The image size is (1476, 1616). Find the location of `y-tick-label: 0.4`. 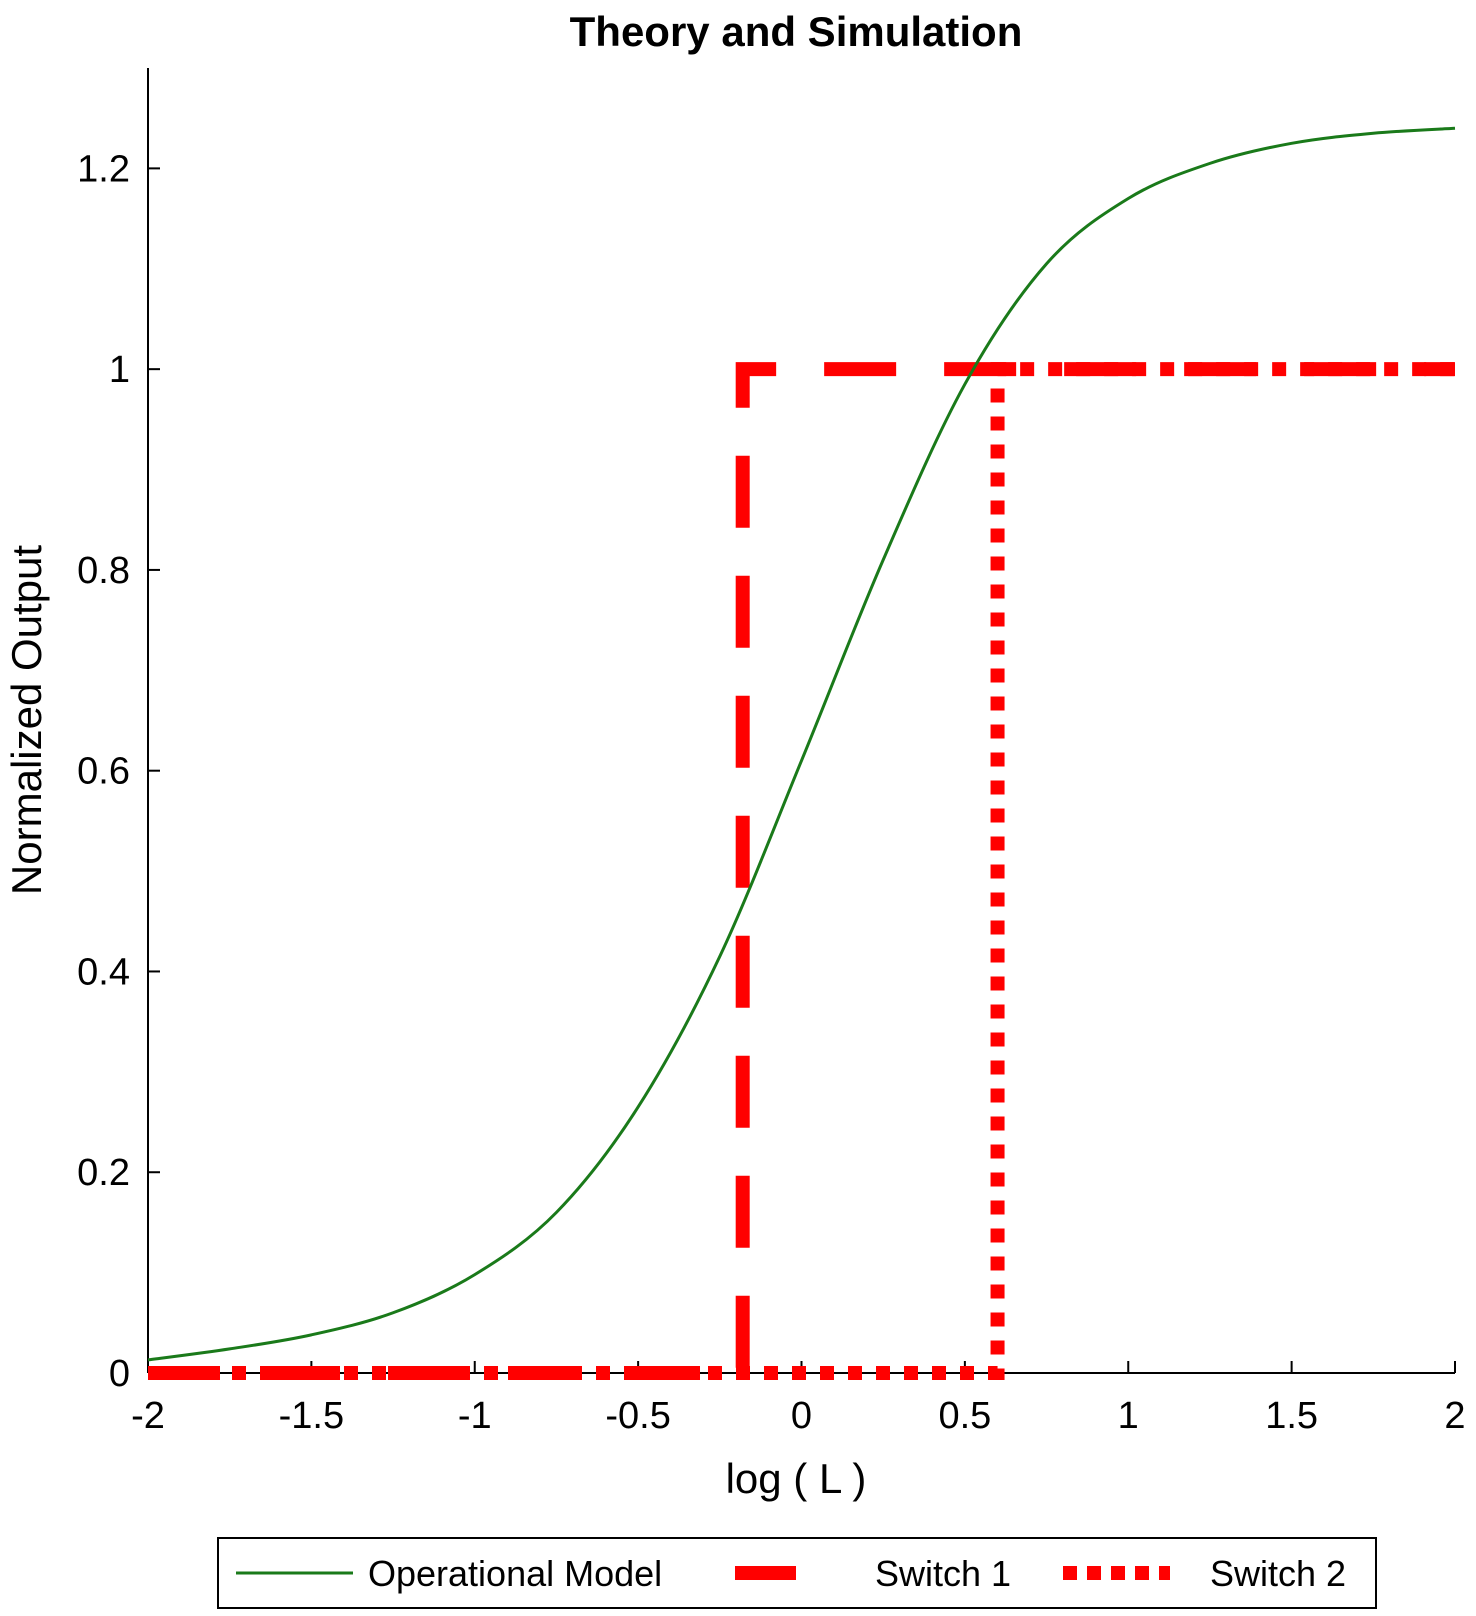

y-tick-label: 0.4 is located at coordinates (103, 972).